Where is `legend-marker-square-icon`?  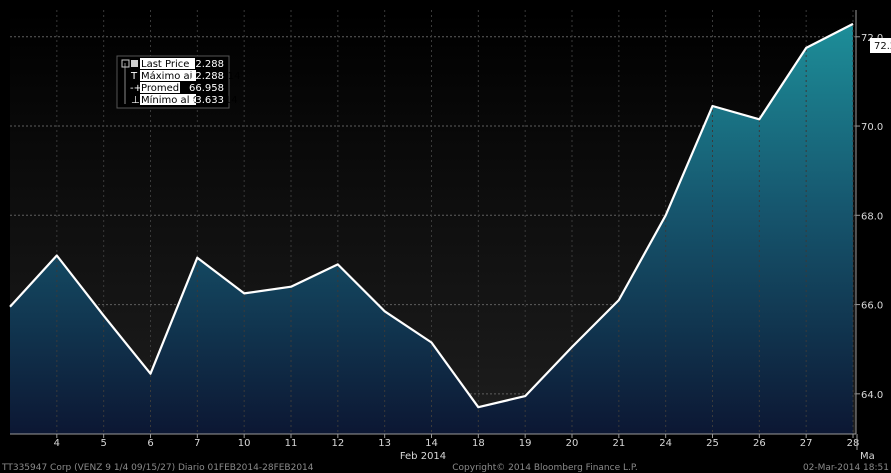
legend-marker-square-icon is located at coordinates (125, 63).